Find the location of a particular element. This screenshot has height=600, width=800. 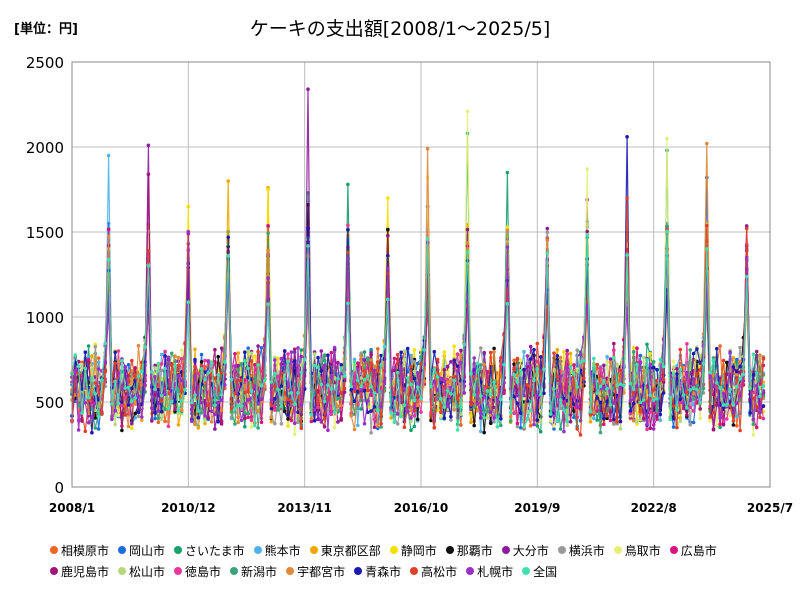

legend-item: 岡山市 is located at coordinates (141, 550).